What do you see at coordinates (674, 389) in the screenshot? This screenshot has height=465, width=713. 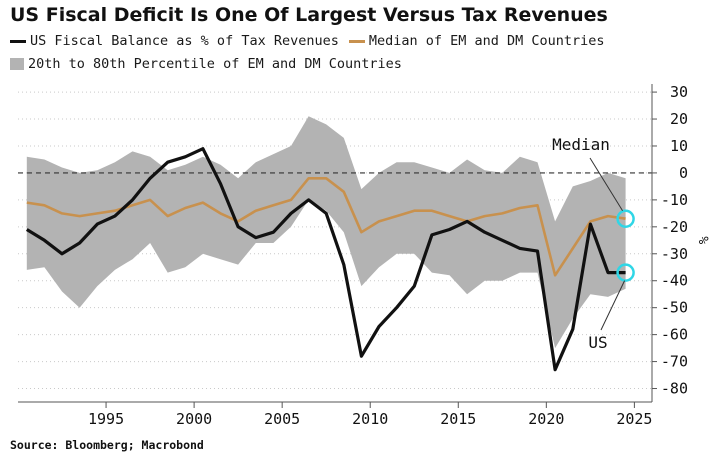 I see `y-tick-label: -80` at bounding box center [674, 389].